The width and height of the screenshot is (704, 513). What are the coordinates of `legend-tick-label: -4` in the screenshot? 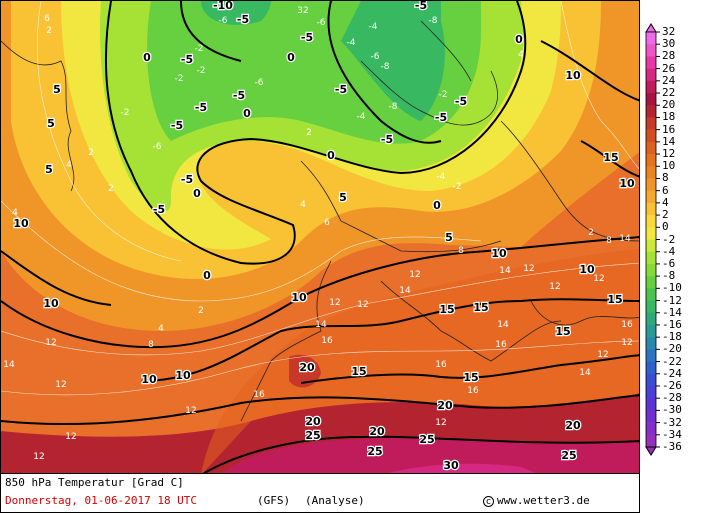 It's located at (669, 251).